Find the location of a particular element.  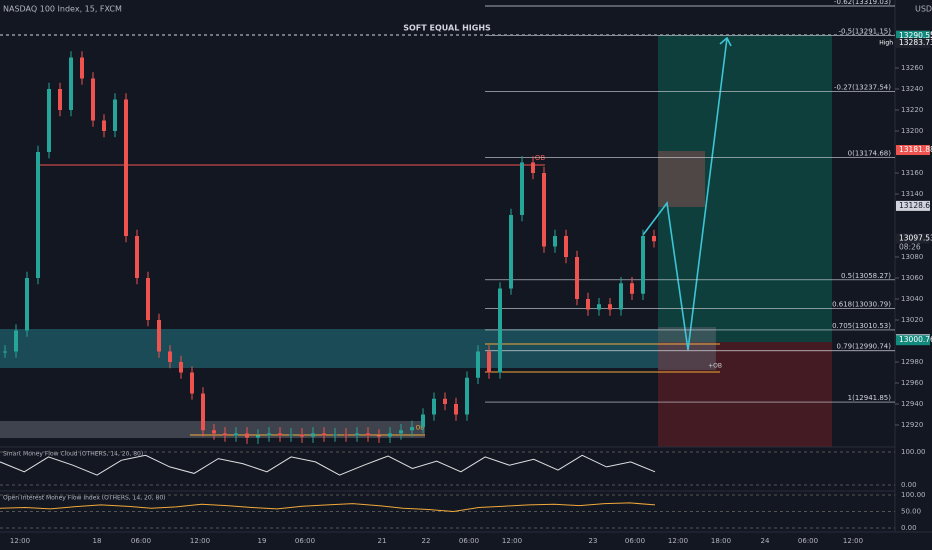

price-badge-label: 13283.73 is located at coordinates (915, 42).